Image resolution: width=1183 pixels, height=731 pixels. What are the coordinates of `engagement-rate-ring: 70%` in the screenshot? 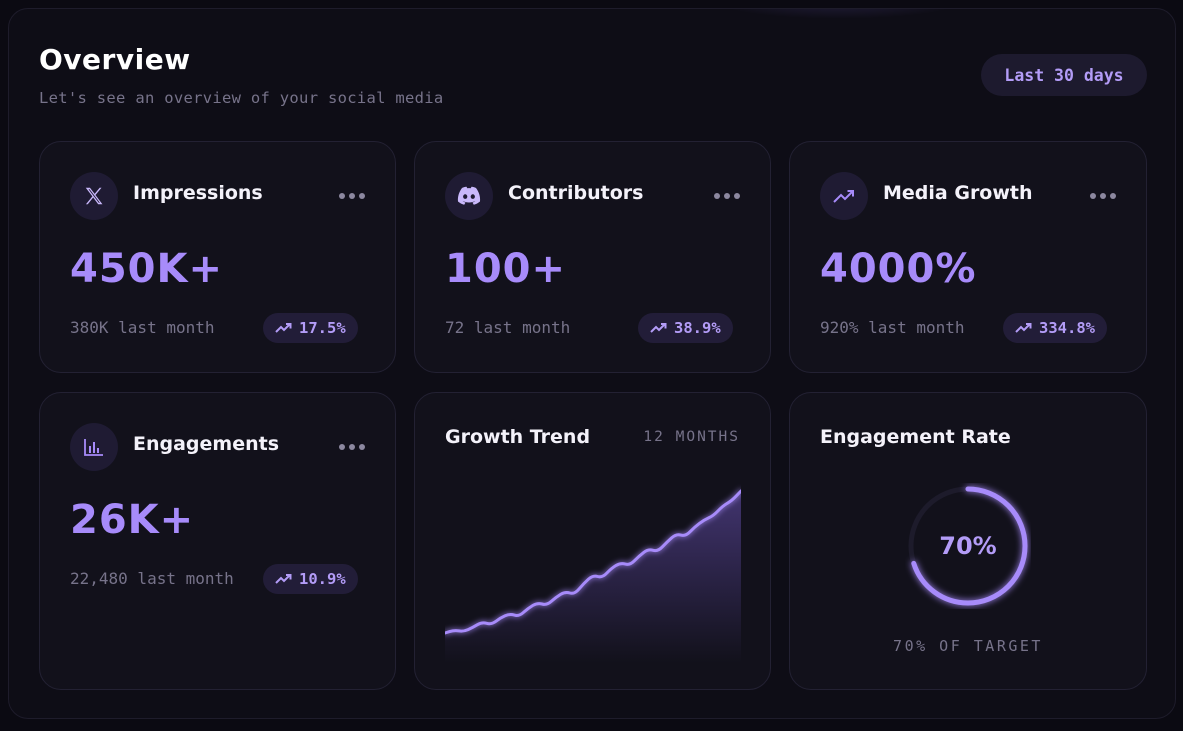 It's located at (968, 546).